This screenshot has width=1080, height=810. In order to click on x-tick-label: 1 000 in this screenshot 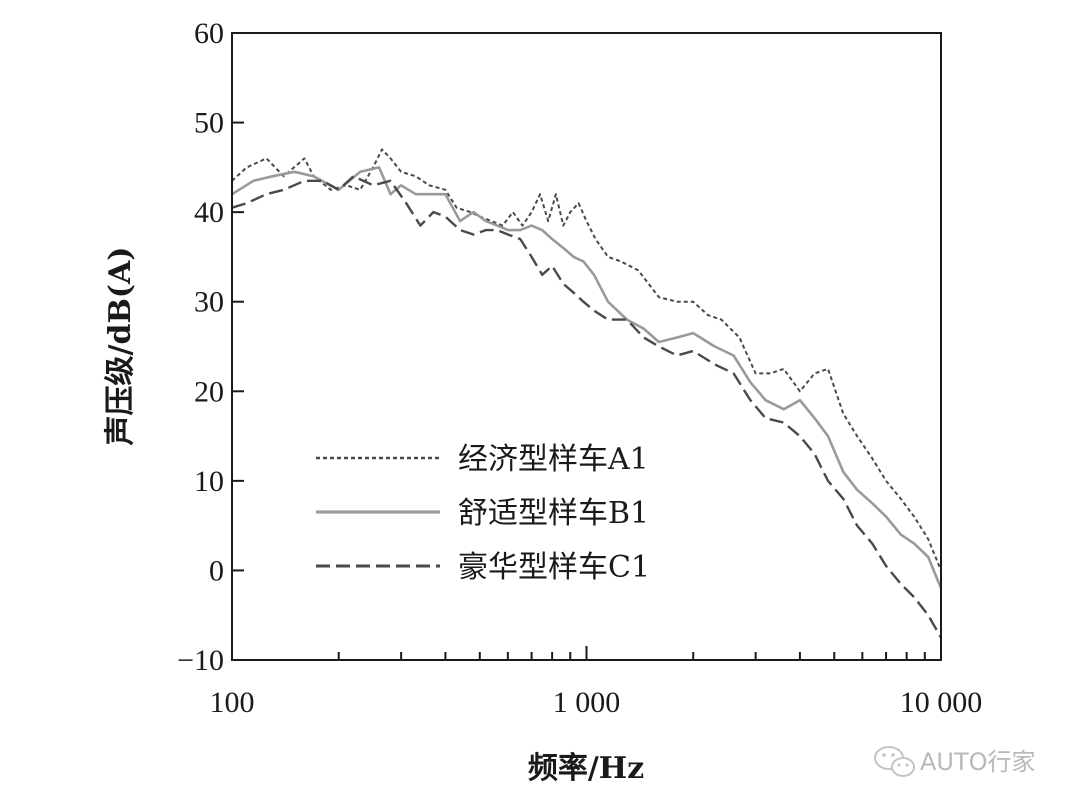, I will do `click(587, 702)`.